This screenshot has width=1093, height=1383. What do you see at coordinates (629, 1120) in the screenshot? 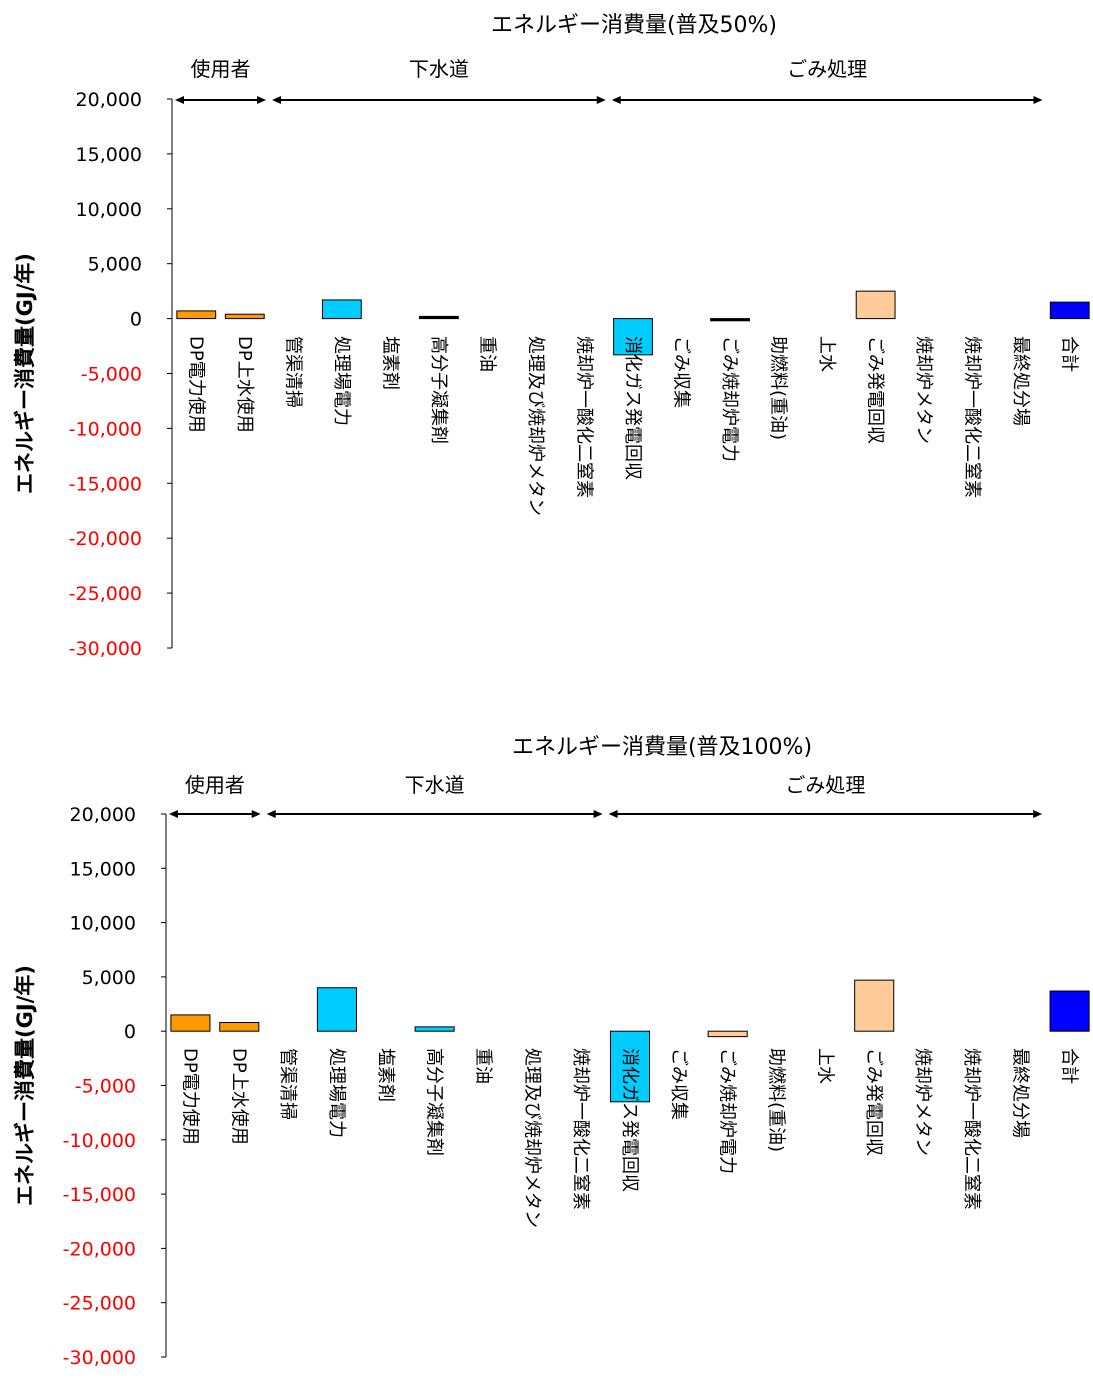
I see `category-label: 消化ガス発電回収` at bounding box center [629, 1120].